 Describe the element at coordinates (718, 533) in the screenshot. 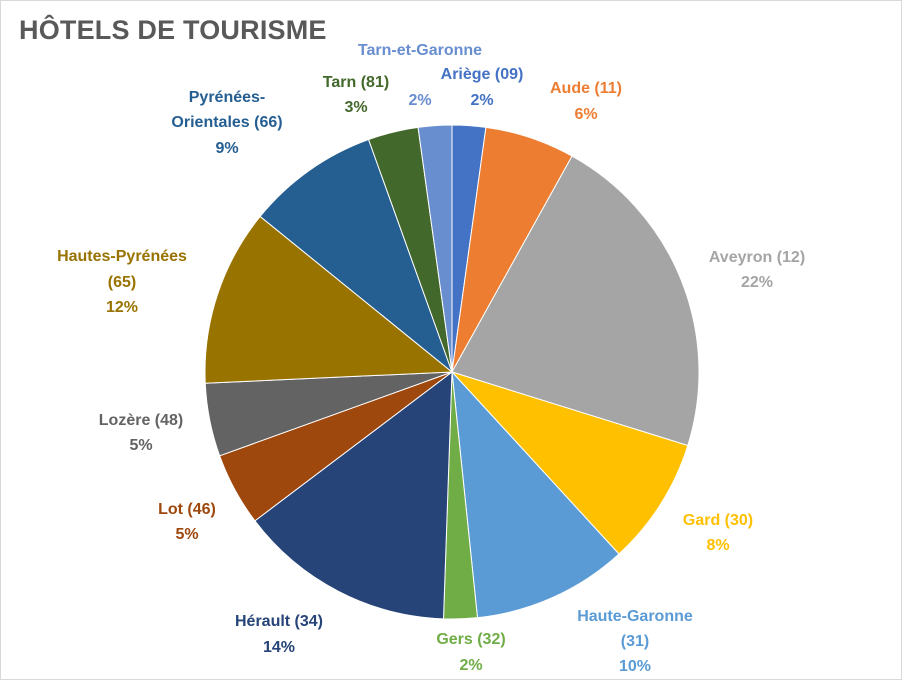

I see `slice-label-4: Gard (30) 8%` at that location.